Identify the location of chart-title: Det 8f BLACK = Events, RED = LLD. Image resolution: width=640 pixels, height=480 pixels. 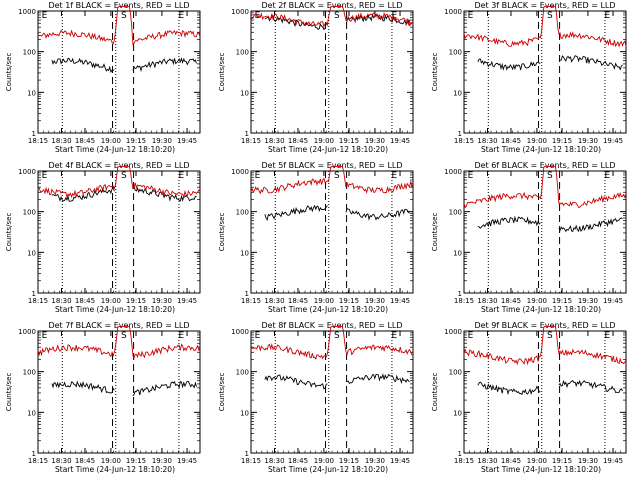
(331, 325).